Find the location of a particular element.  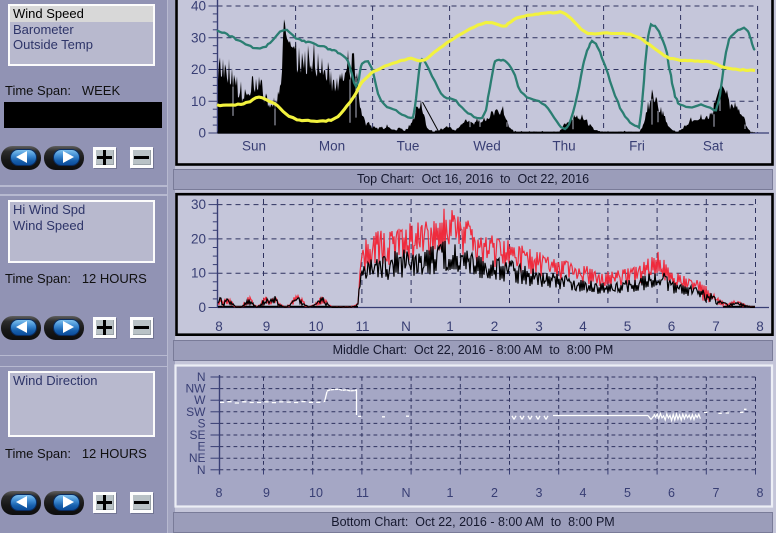

svg-text: NW is located at coordinates (196, 389).